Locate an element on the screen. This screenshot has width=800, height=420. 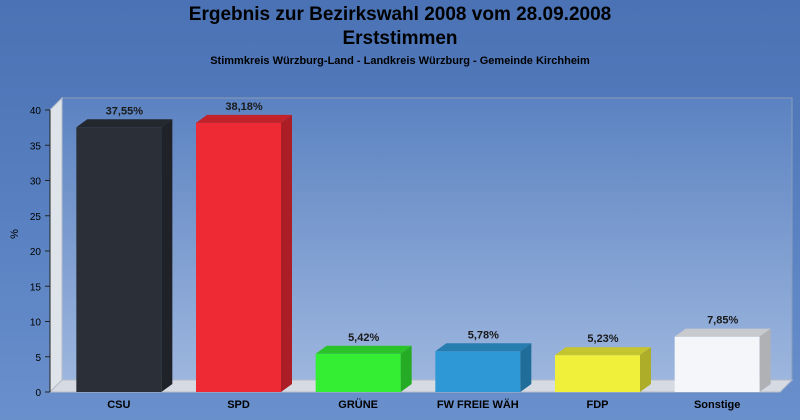
bar-value-label: 7,85% is located at coordinates (722, 321).